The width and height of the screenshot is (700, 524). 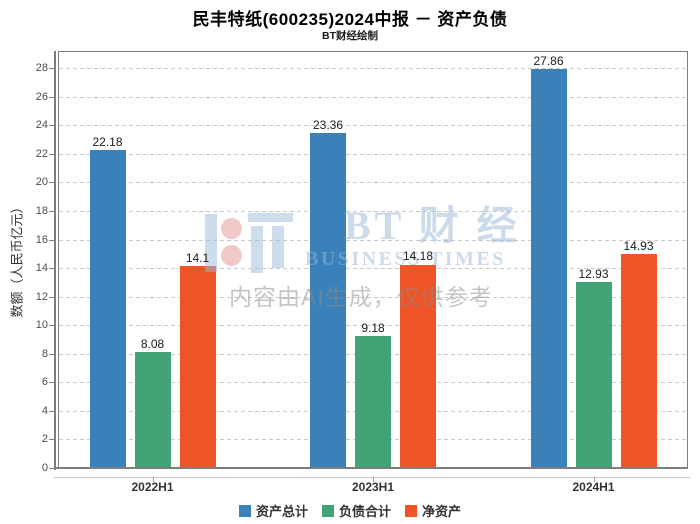 I want to click on bar-value-label: 27.86, so click(x=548, y=61).